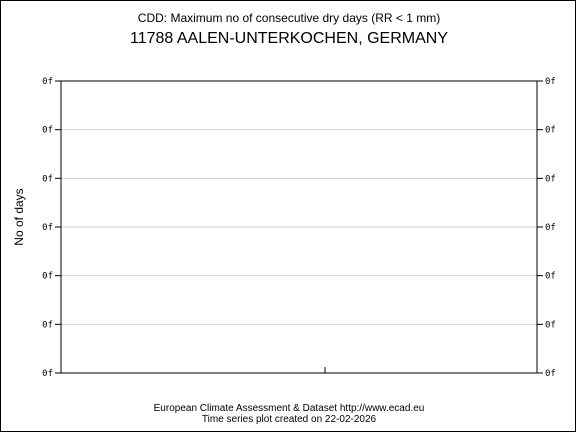  I want to click on chart-subtitle: 11788 AALEN-UNTERKOCHEN, GERMANY, so click(289, 38).